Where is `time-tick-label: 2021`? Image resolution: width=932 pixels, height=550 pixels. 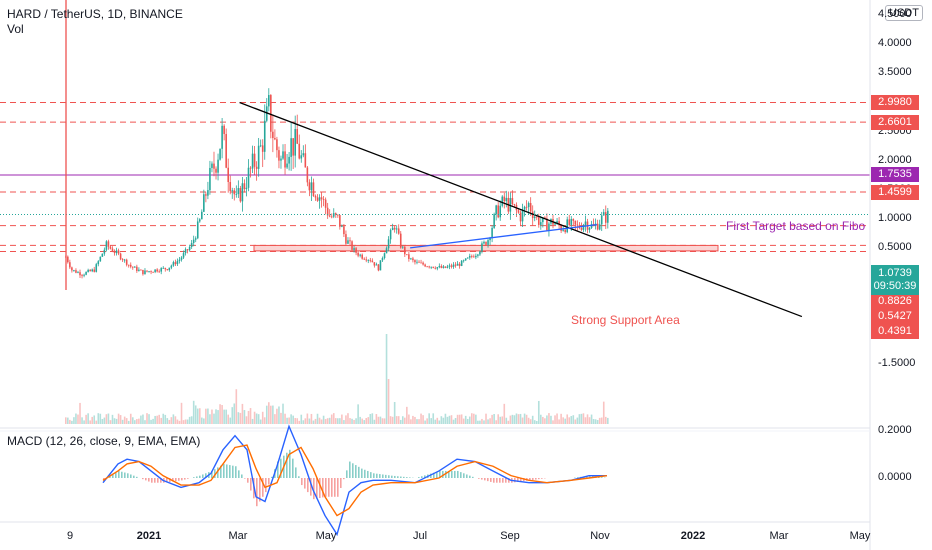 time-tick-label: 2021 is located at coordinates (149, 536).